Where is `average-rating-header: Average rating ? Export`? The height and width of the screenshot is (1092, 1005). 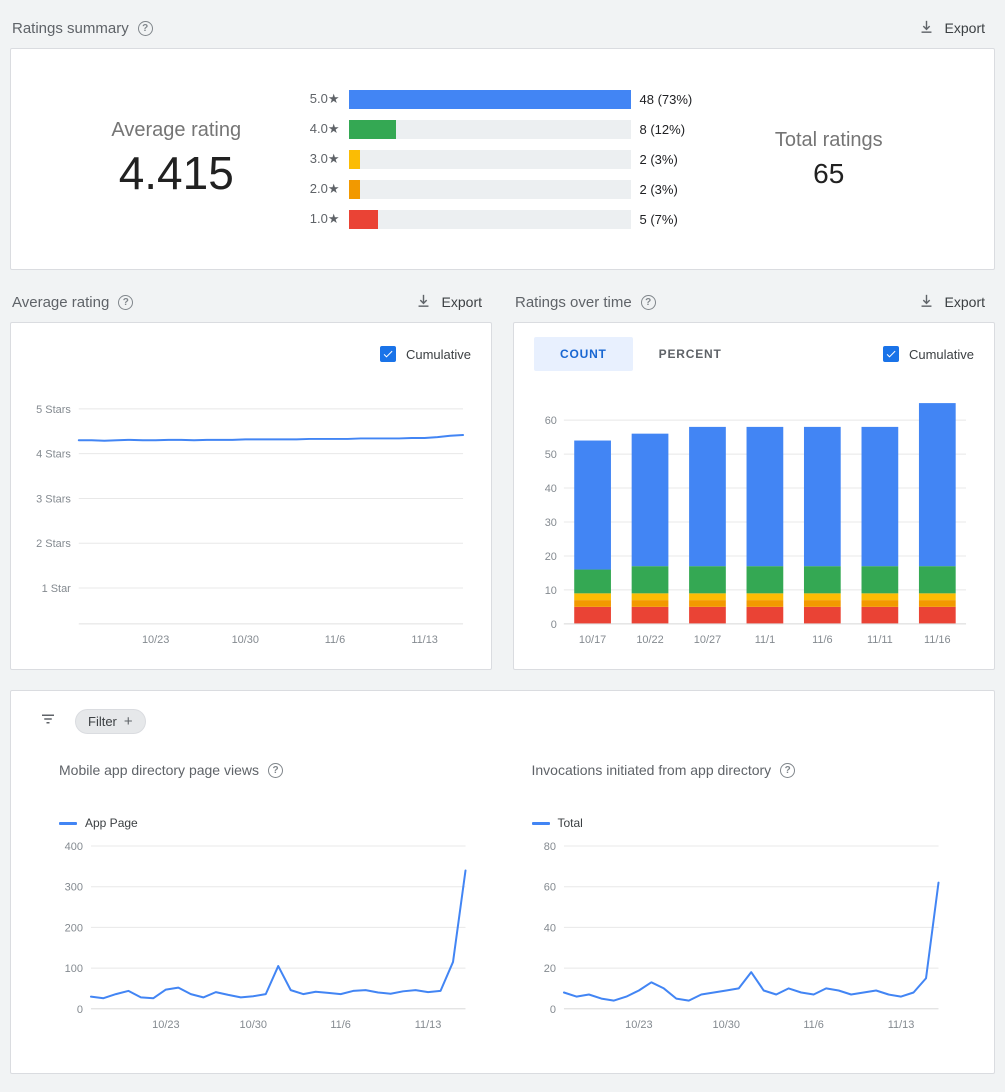
average-rating-header: Average rating ? Export is located at coordinates (251, 302).